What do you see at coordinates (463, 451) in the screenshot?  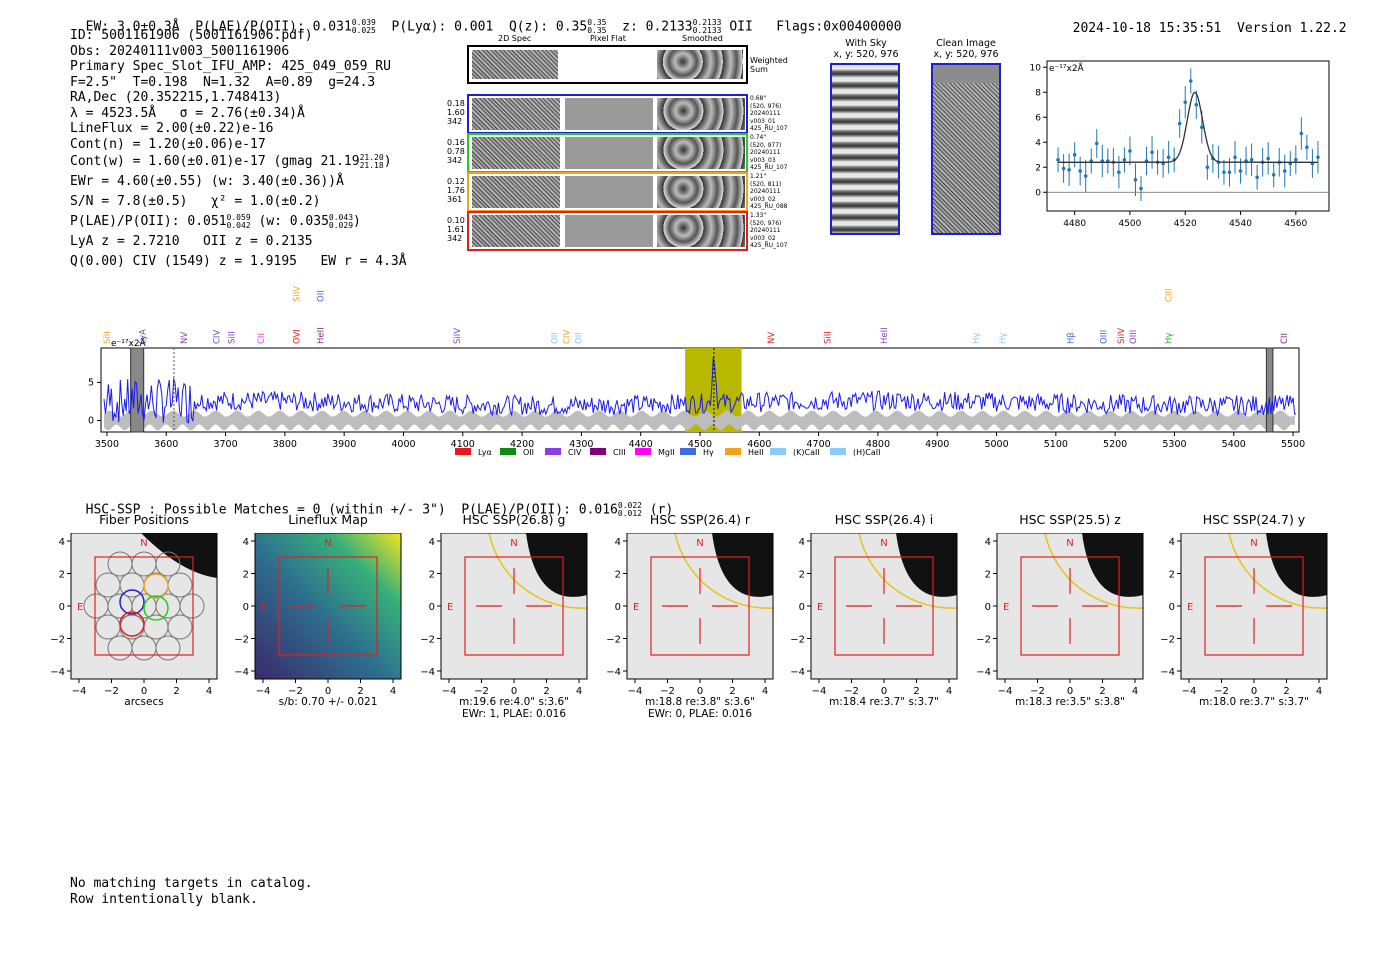 I see `spectrum-legend-swatch` at bounding box center [463, 451].